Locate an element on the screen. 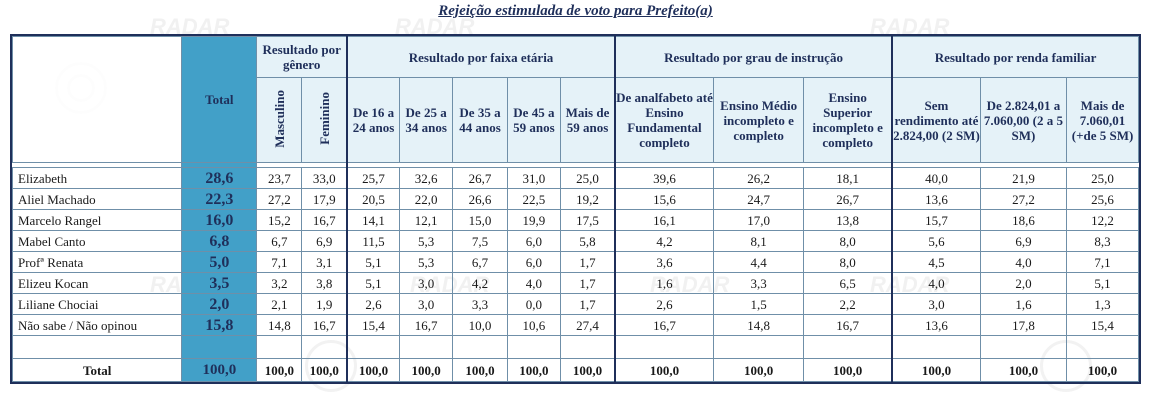  row-label: Total is located at coordinates (97, 370).